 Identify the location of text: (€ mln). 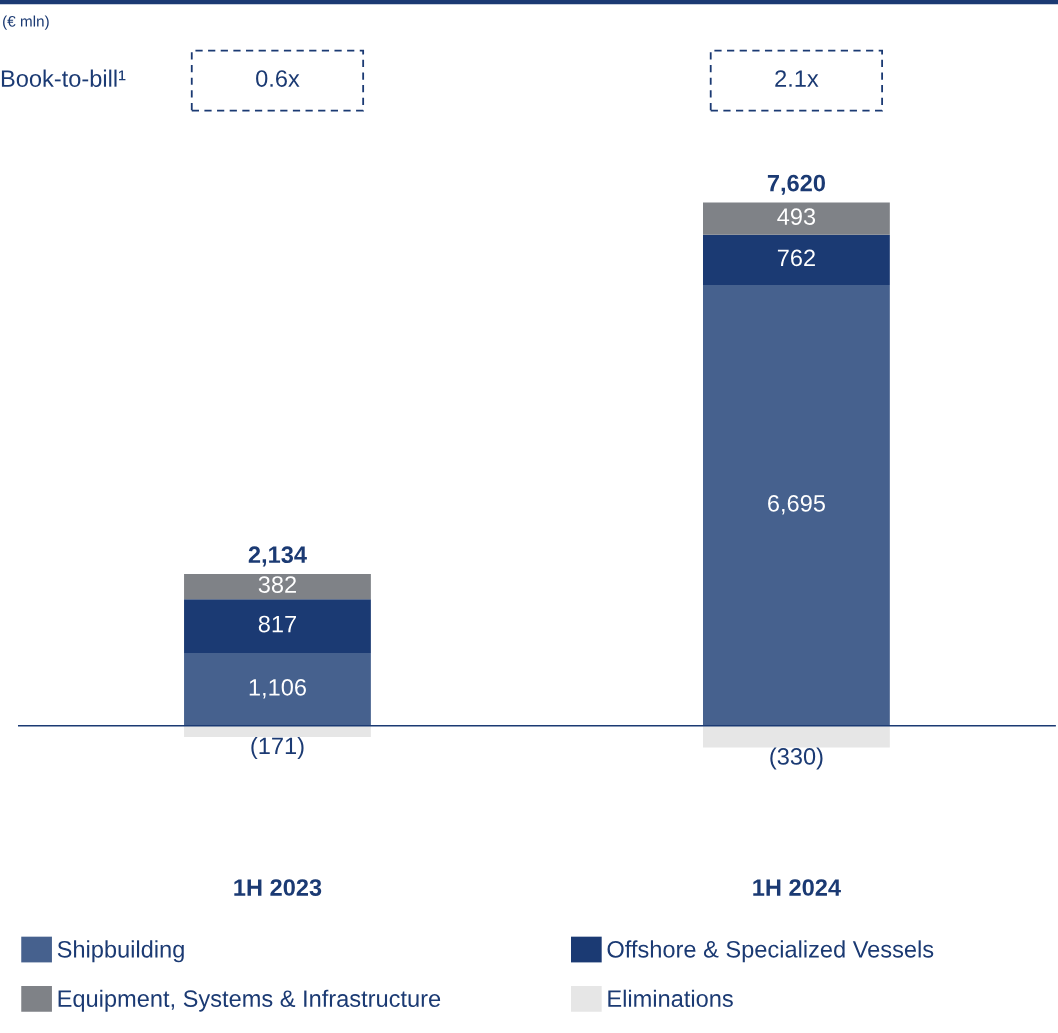
(26, 22).